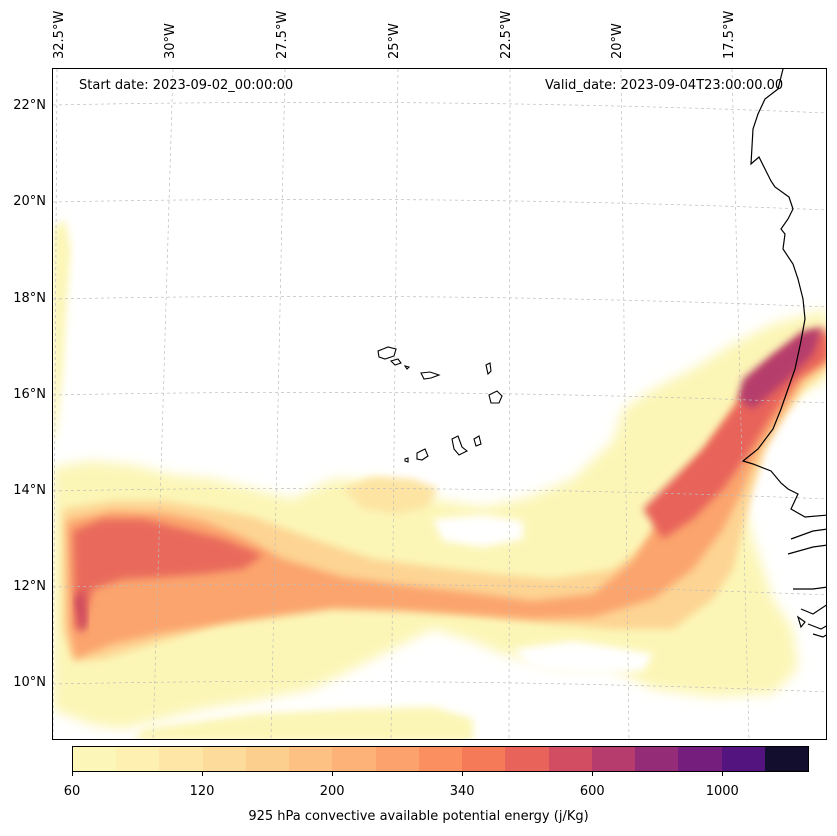  Describe the element at coordinates (282, 34) in the screenshot. I see `lon-label-27.5w: 27.5°W` at that location.